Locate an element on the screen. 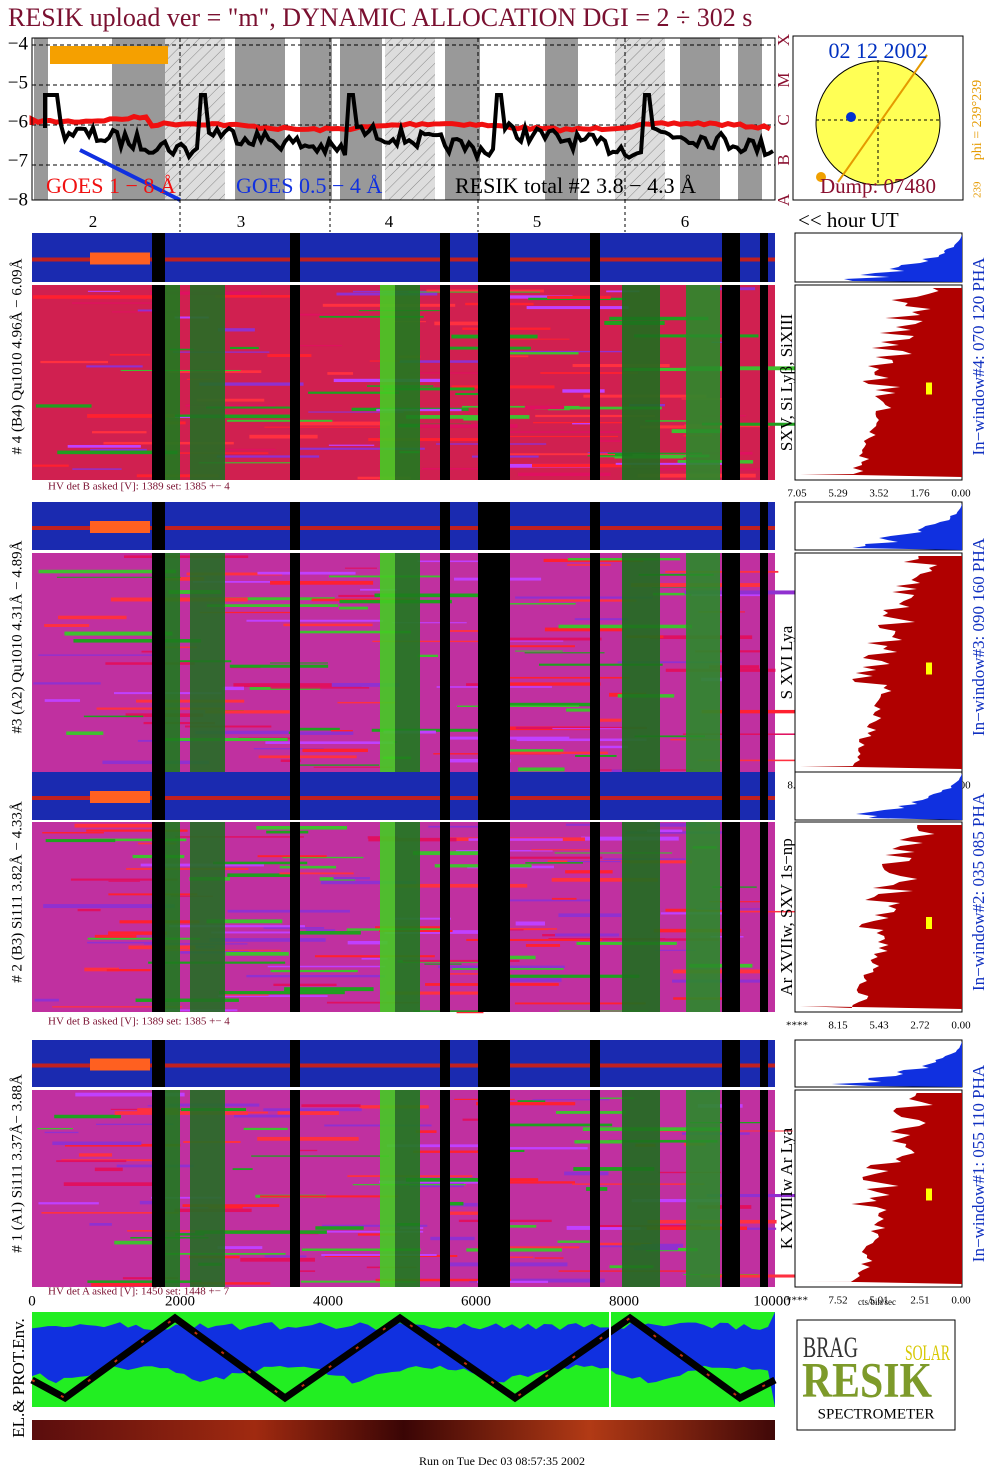 This screenshot has height=1477, width=1004. hv-label: HV det B asked [V]: 1389 set: 1385 +− 4 is located at coordinates (139, 487).